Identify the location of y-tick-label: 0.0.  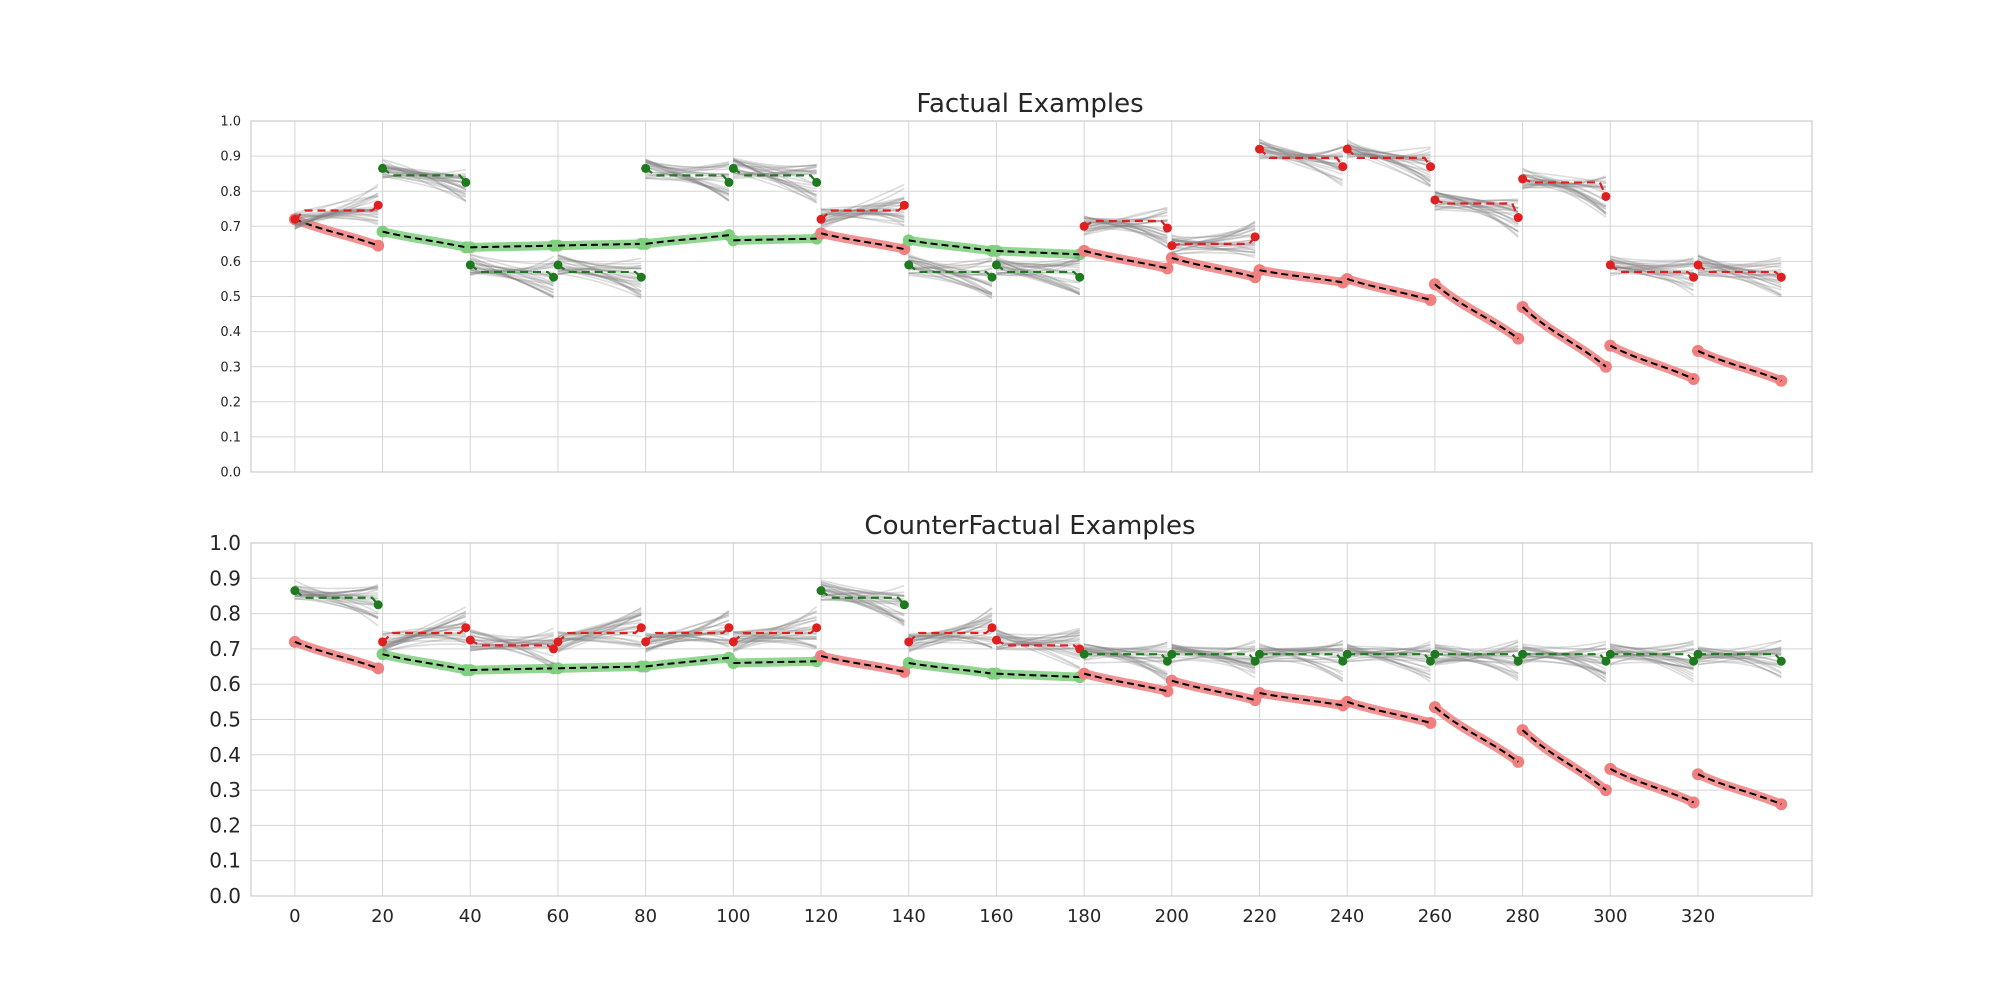
(225, 896).